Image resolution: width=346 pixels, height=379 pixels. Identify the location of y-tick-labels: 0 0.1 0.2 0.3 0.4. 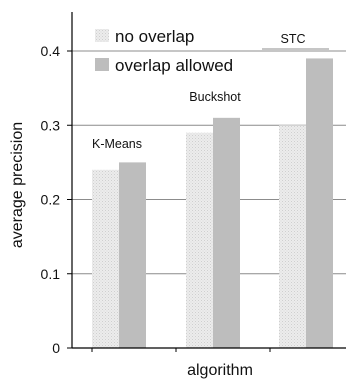
(51, 199).